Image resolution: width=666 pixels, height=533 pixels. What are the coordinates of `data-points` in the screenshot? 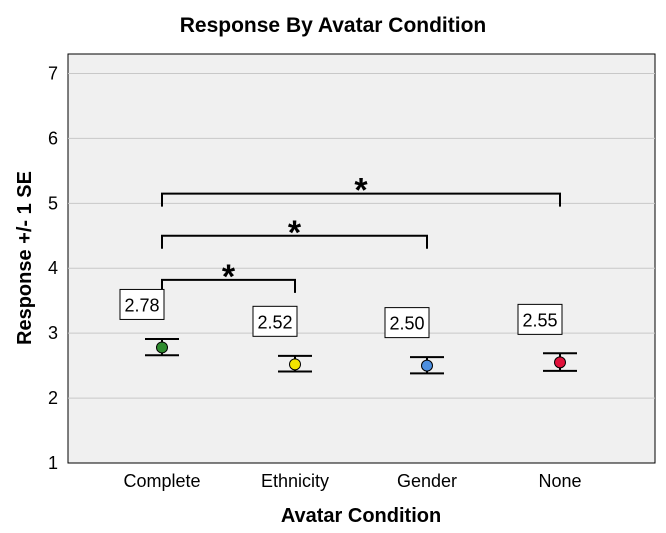 It's located at (361, 356).